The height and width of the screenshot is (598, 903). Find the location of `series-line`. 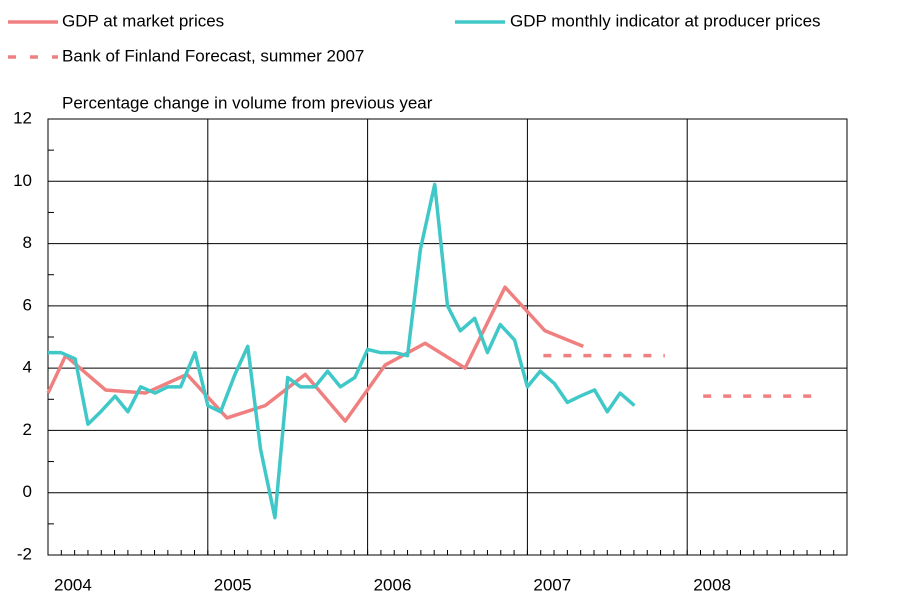

series-line is located at coordinates (315, 354).